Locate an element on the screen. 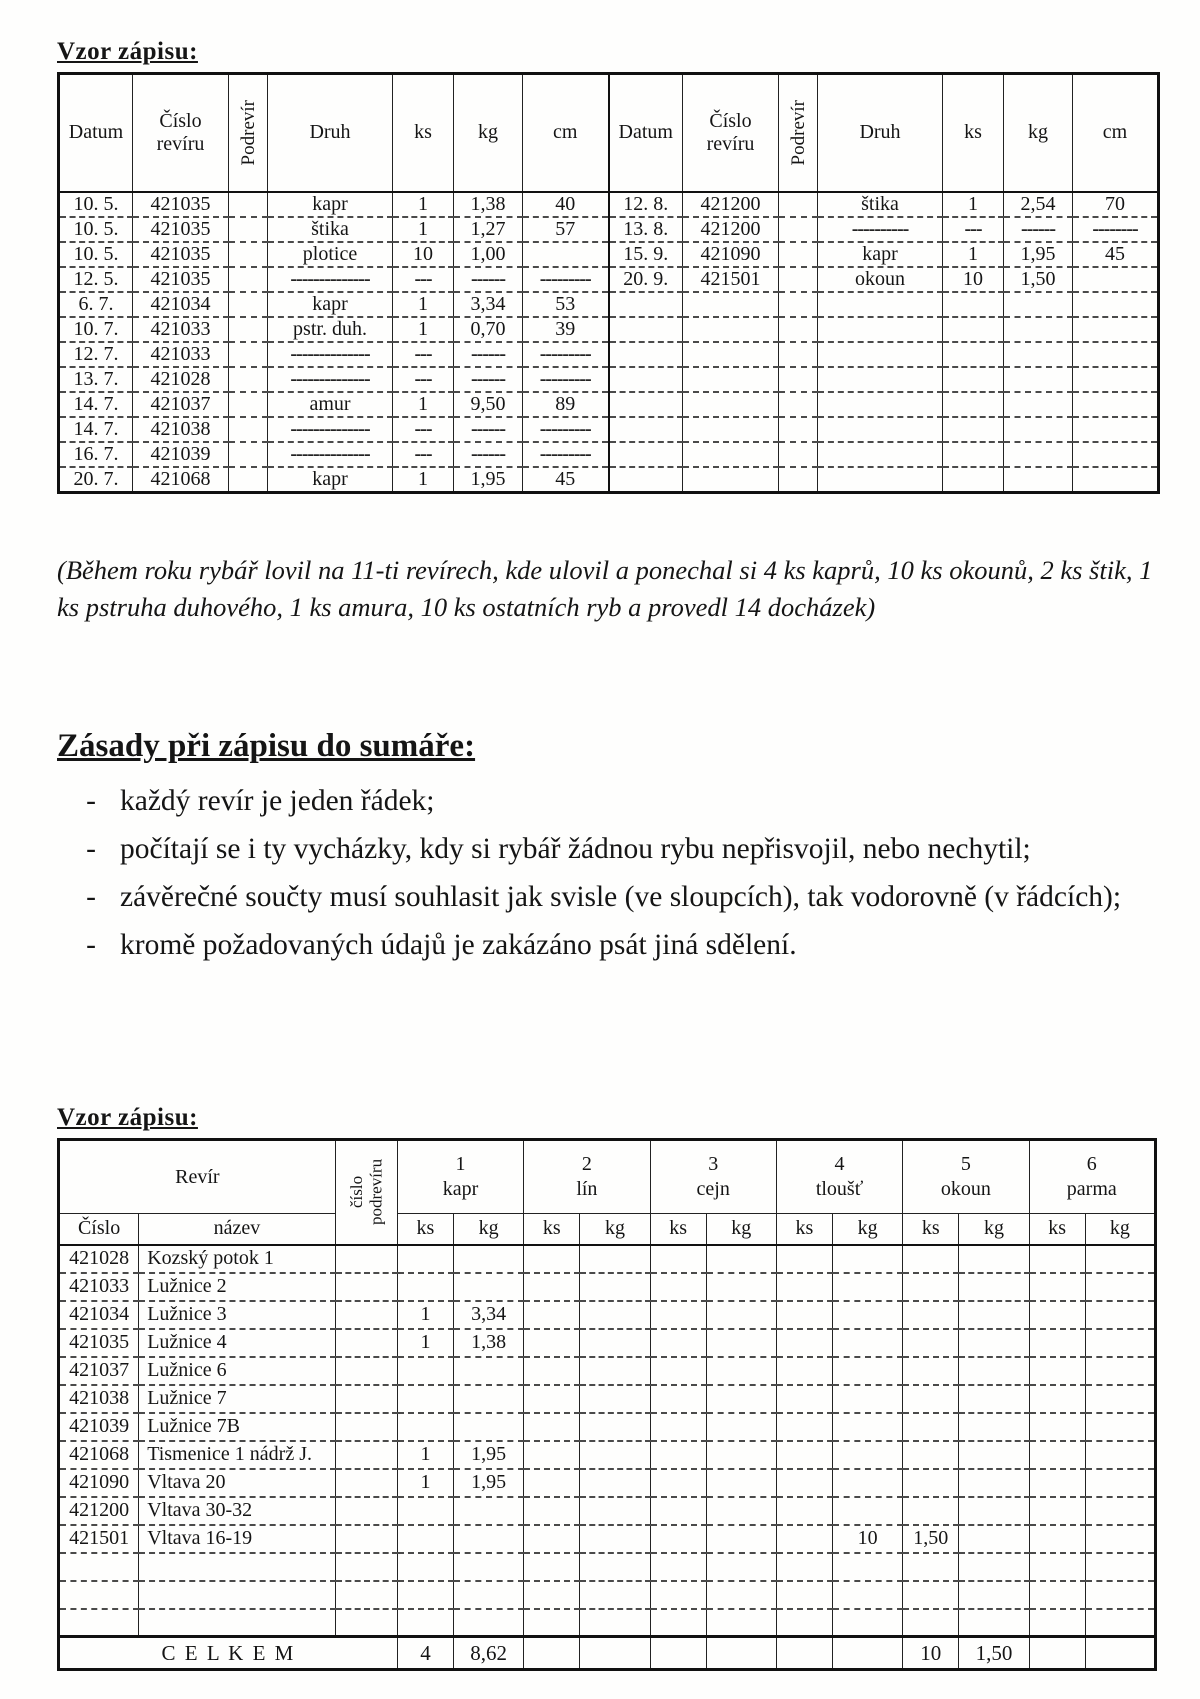  t1-cell: 45 is located at coordinates (565, 478).